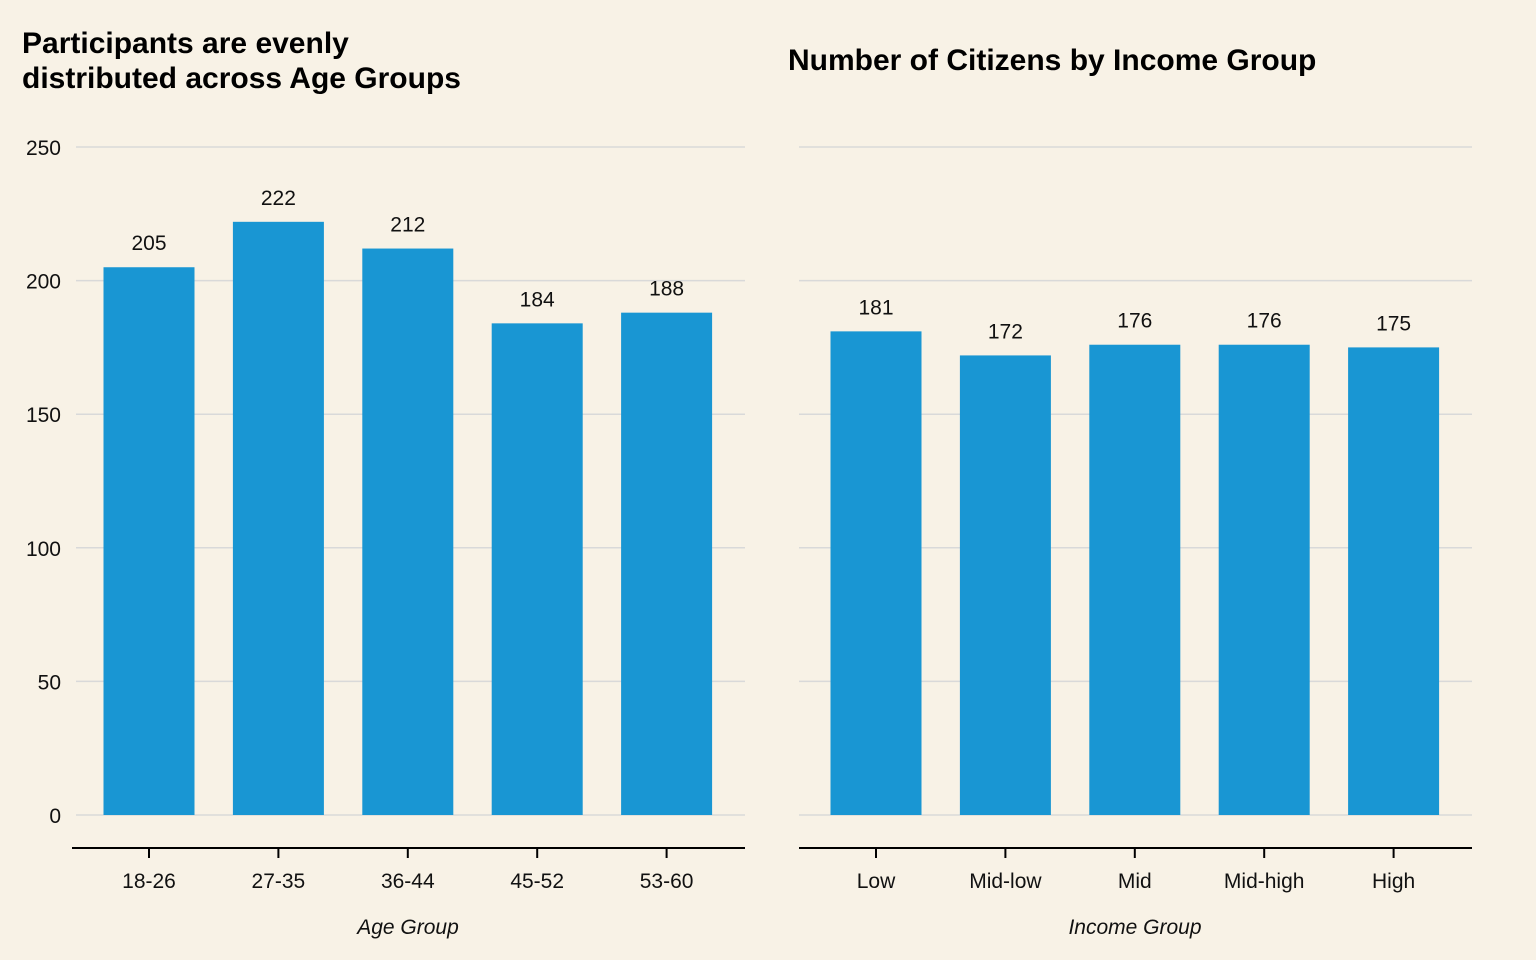 The image size is (1536, 960). What do you see at coordinates (537, 881) in the screenshot?
I see `x-tick-label: 45-52` at bounding box center [537, 881].